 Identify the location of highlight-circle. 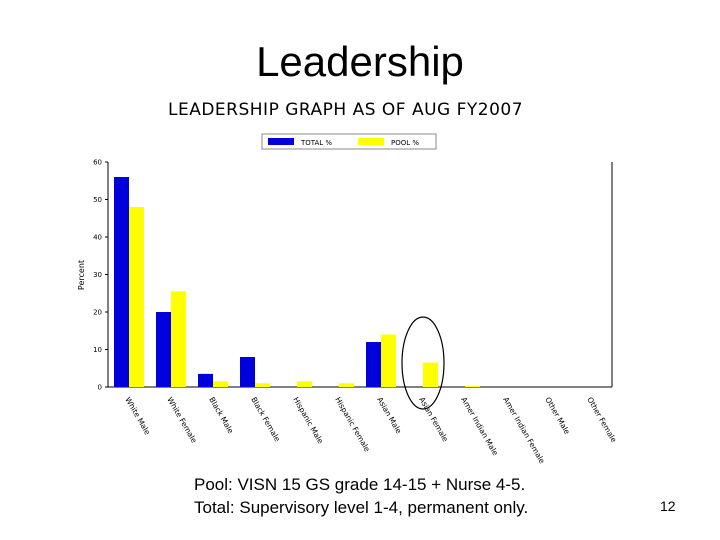
(423, 363).